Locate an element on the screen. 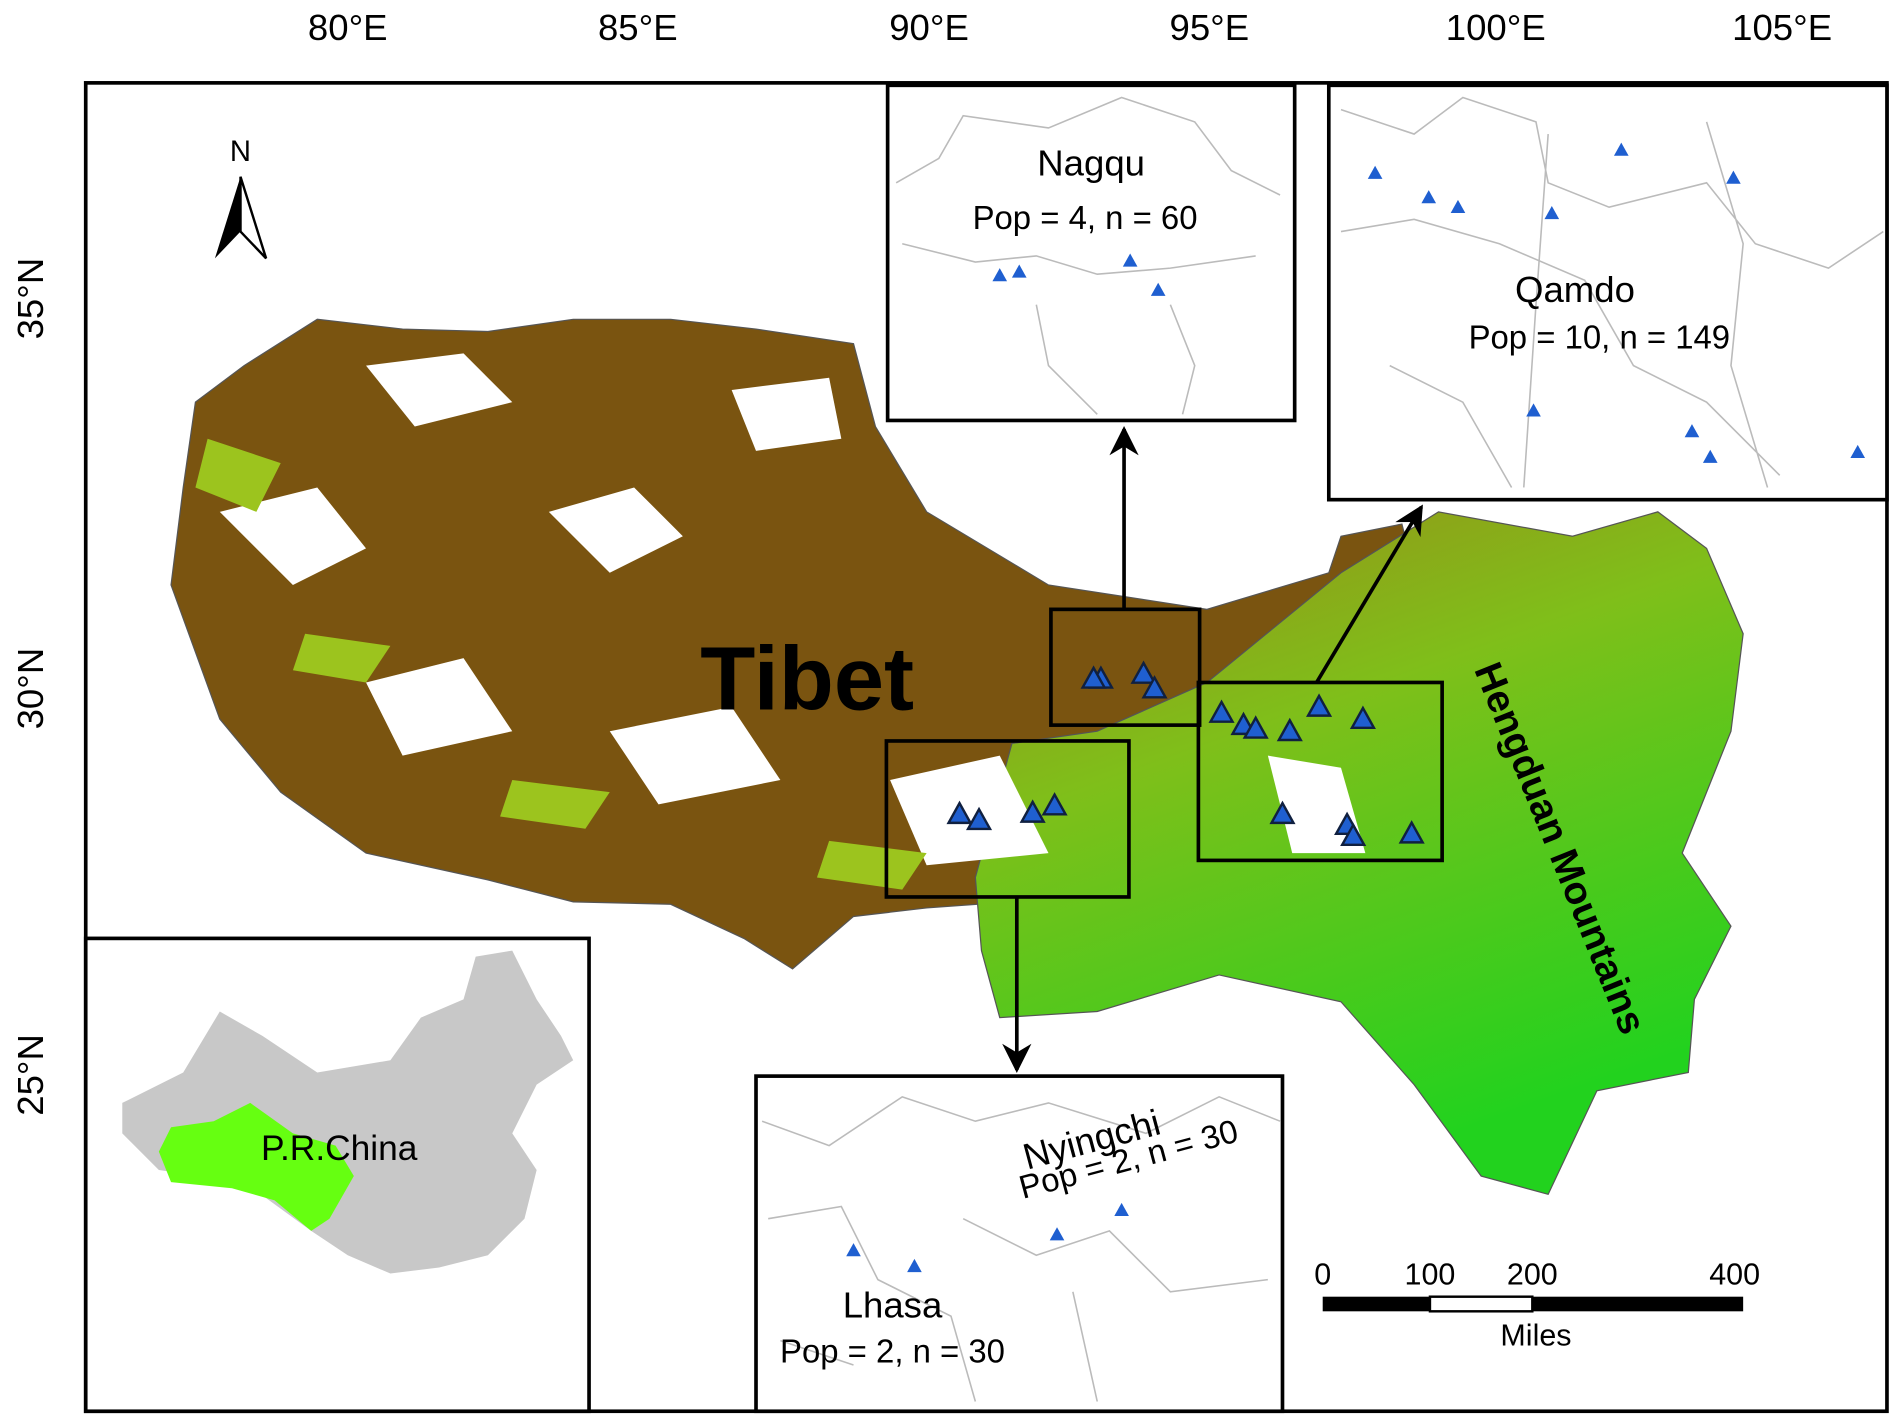 Image resolution: width=1902 pixels, height=1421 pixels. lat-label: 35°N is located at coordinates (30, 299).